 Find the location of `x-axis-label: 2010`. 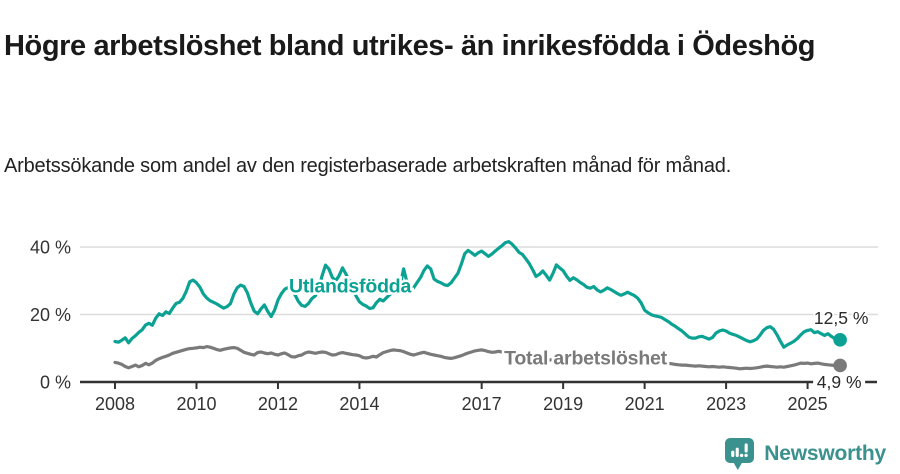

x-axis-label: 2010 is located at coordinates (196, 404).